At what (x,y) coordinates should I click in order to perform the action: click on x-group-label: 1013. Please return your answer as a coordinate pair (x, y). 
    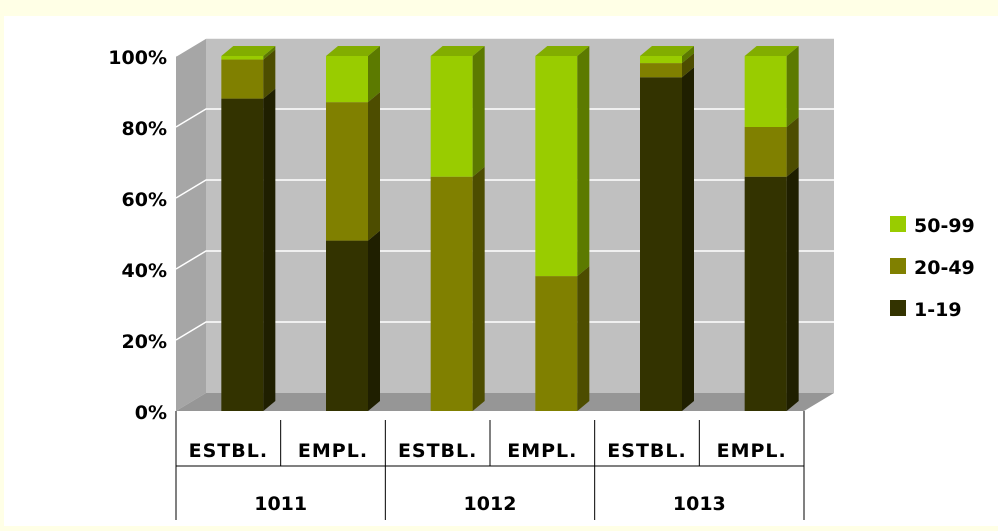
    Looking at the image, I should click on (699, 504).